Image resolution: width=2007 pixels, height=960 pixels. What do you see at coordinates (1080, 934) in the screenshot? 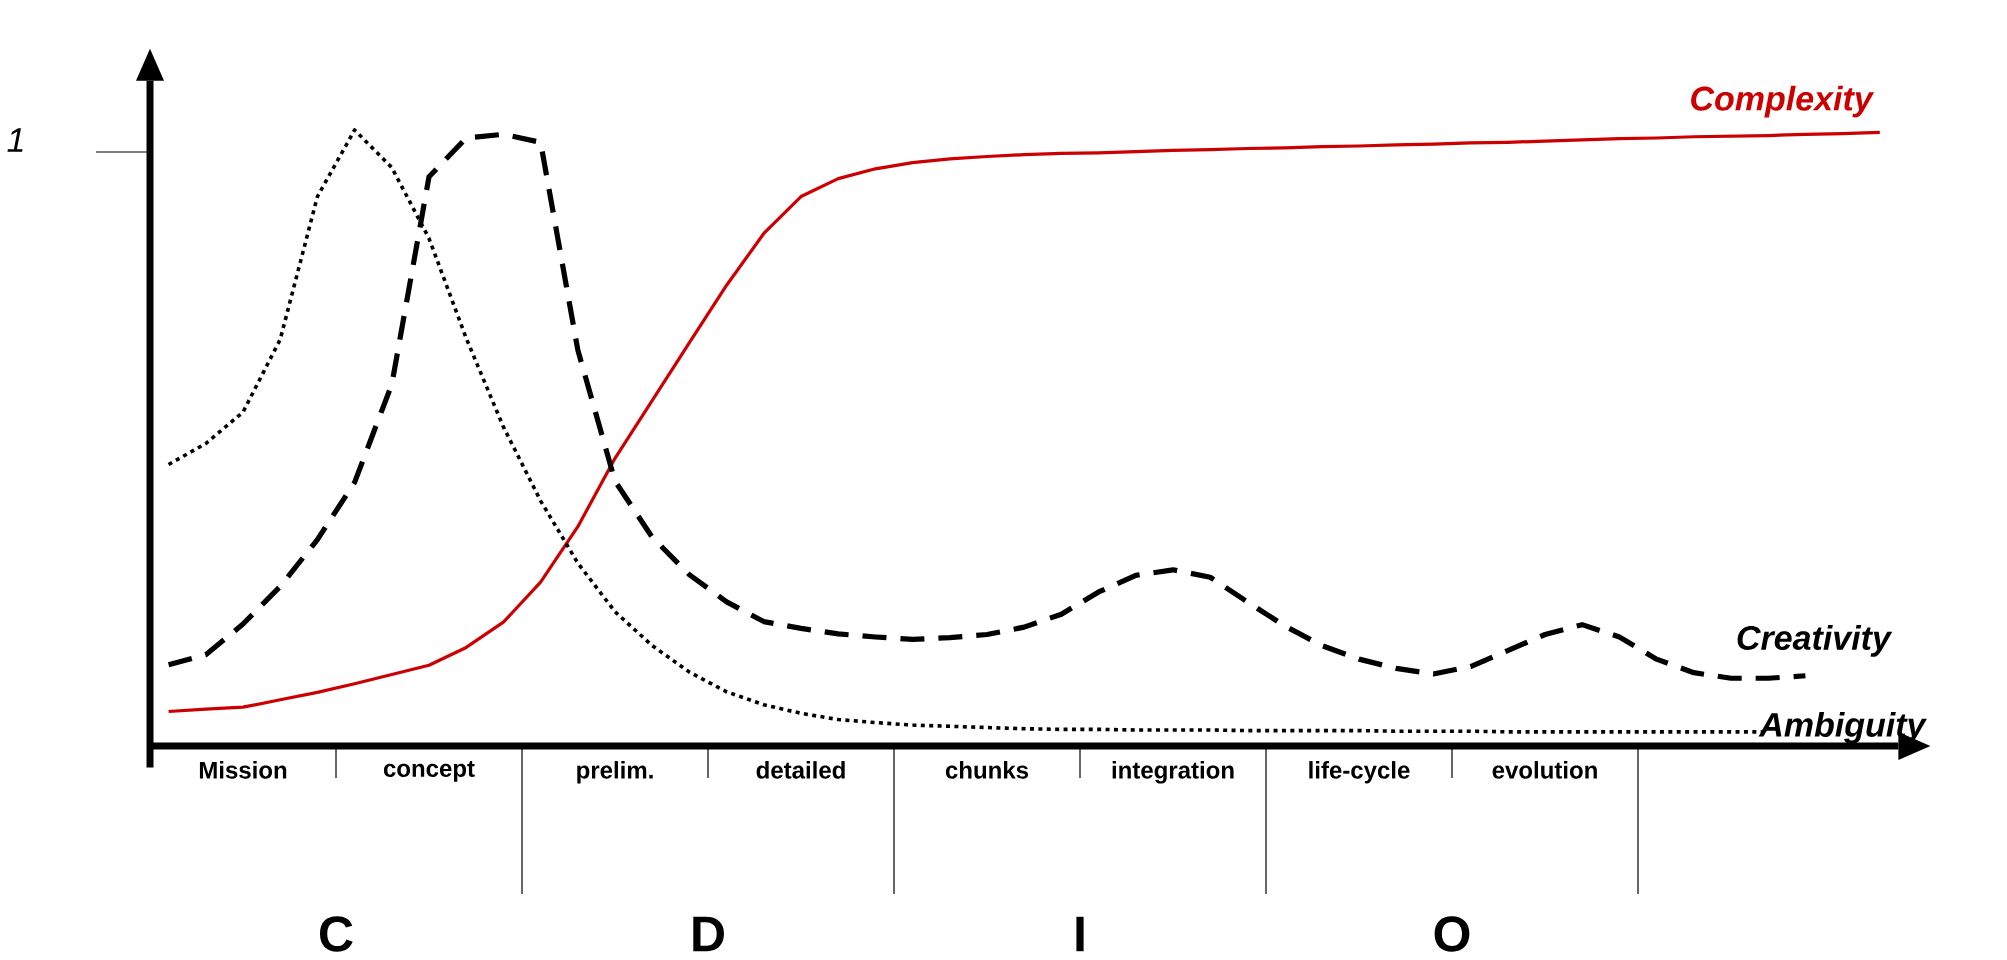
I see `text: I` at bounding box center [1080, 934].